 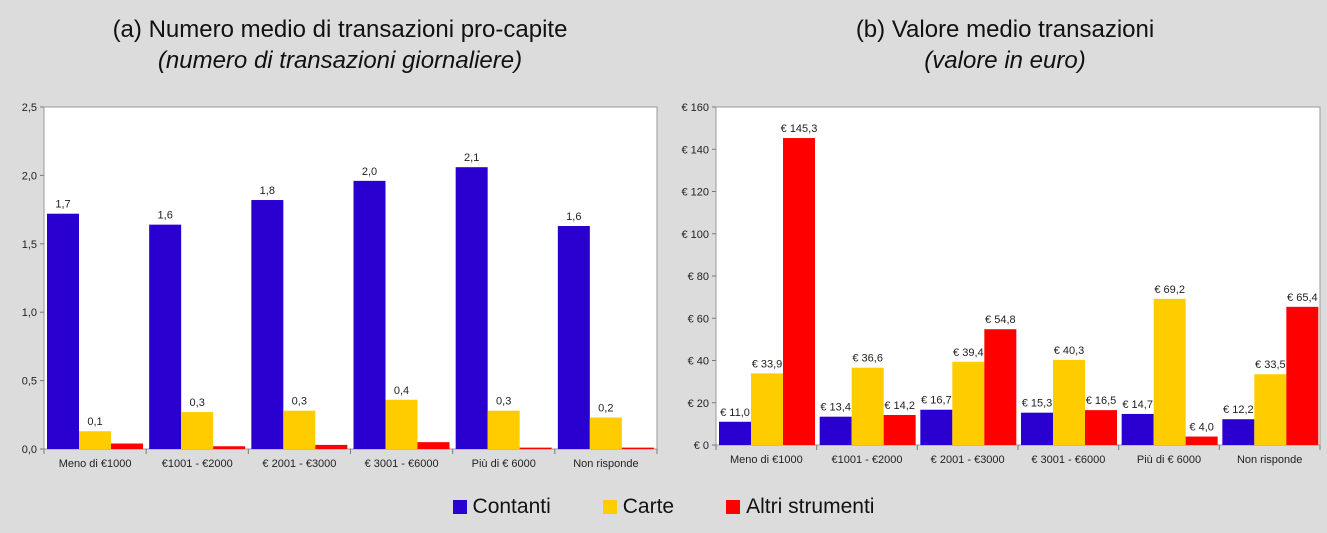 I want to click on chart-a-ytick-label: 0,0, so click(x=29, y=450).